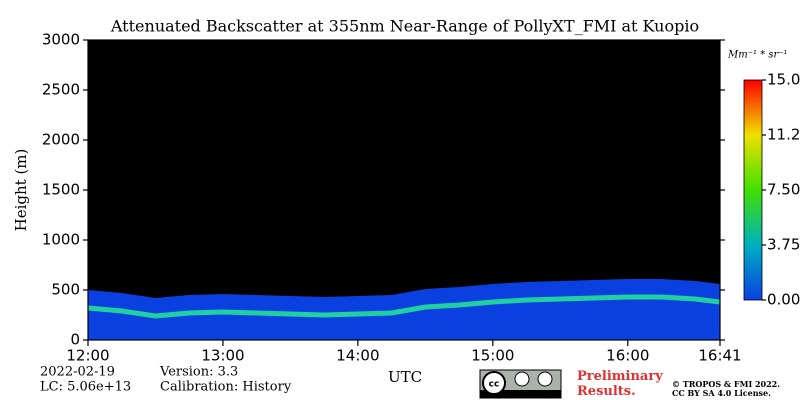  I want to click on colorbar-label: Mm⁻¹ * sr⁻¹, so click(757, 55).